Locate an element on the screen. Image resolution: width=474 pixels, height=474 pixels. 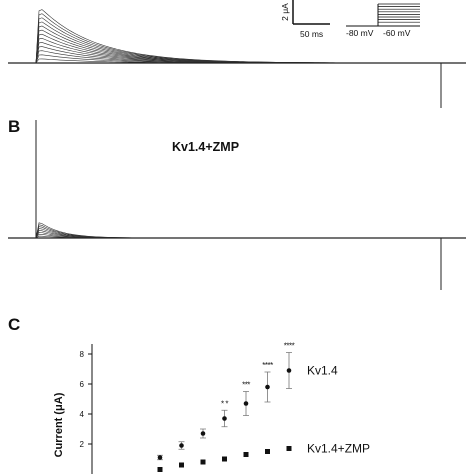
significance-marker: * * is located at coordinates (224, 403).